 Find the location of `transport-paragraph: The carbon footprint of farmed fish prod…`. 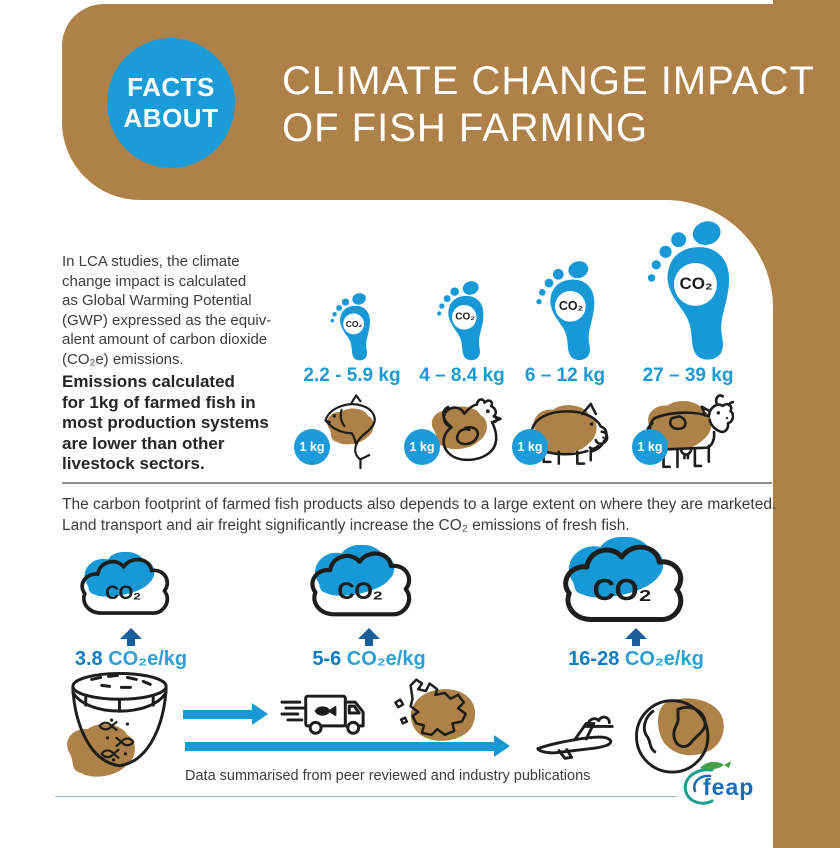

transport-paragraph: The carbon footprint of farmed fish prod… is located at coordinates (419, 515).